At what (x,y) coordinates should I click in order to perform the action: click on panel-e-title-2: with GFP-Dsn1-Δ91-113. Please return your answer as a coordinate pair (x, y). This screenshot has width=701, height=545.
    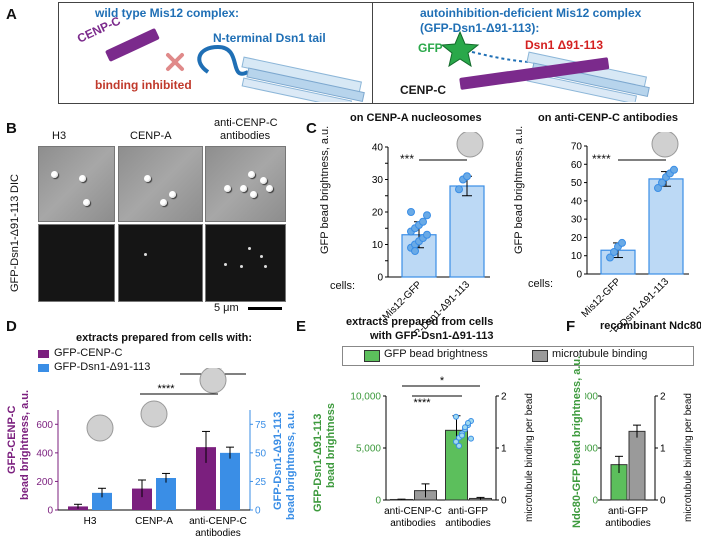
    Looking at the image, I should click on (432, 336).